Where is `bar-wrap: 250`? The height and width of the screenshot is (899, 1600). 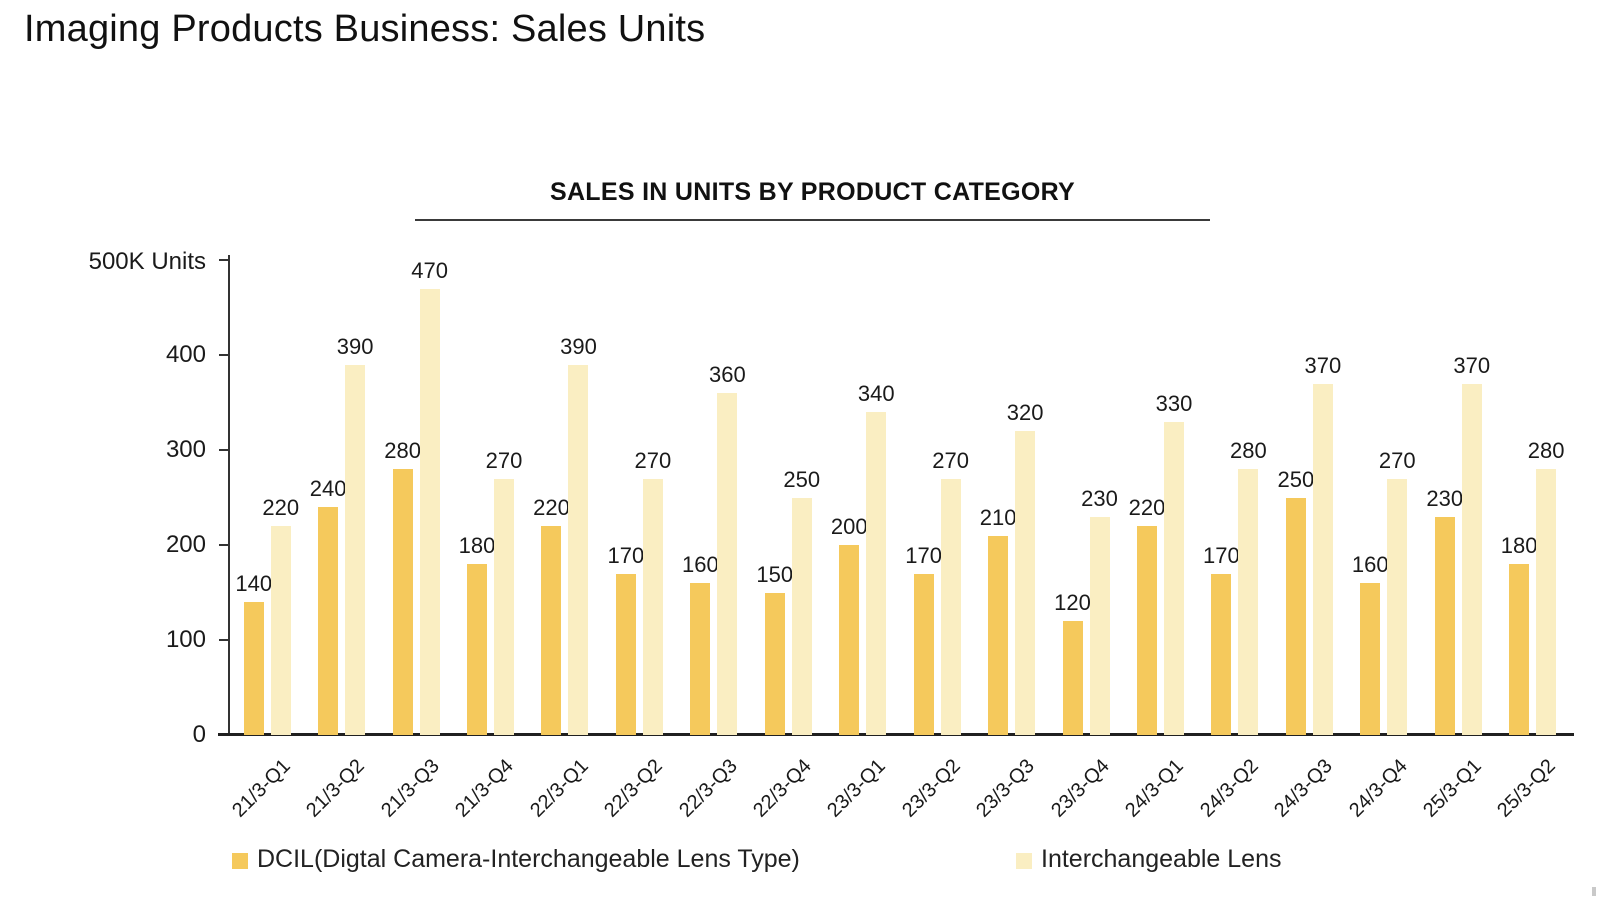 bar-wrap: 250 is located at coordinates (1295, 601).